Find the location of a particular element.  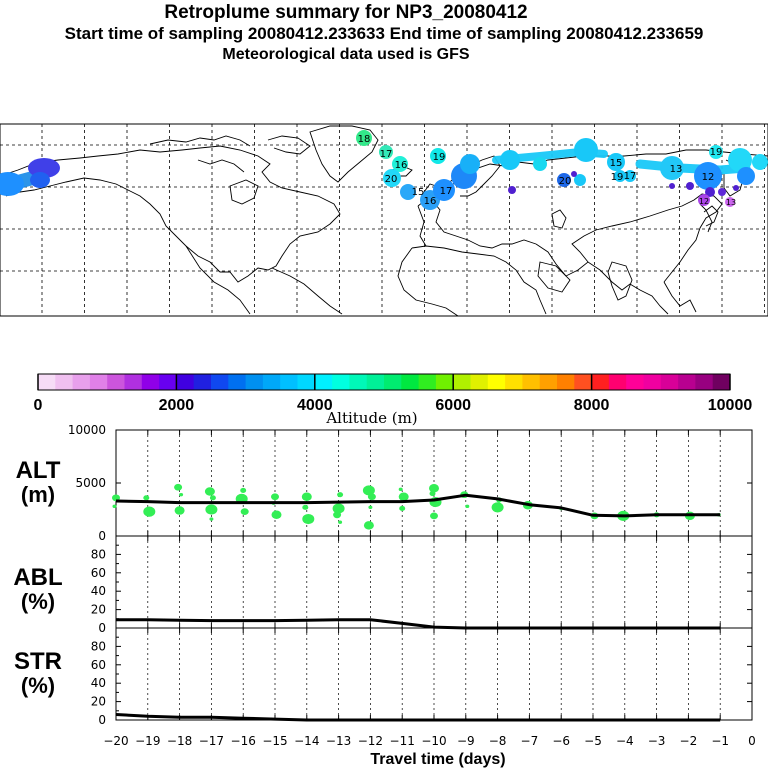

particle-label: 19 is located at coordinates (617, 177).